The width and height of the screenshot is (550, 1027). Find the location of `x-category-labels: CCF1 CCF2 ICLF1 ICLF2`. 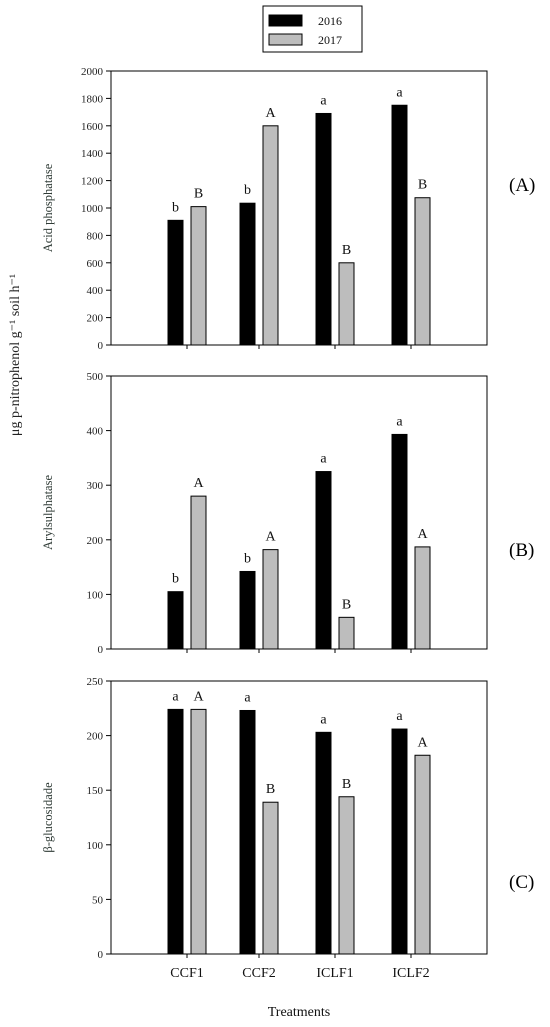

x-category-labels: CCF1 CCF2 ICLF1 ICLF2 is located at coordinates (299, 973).